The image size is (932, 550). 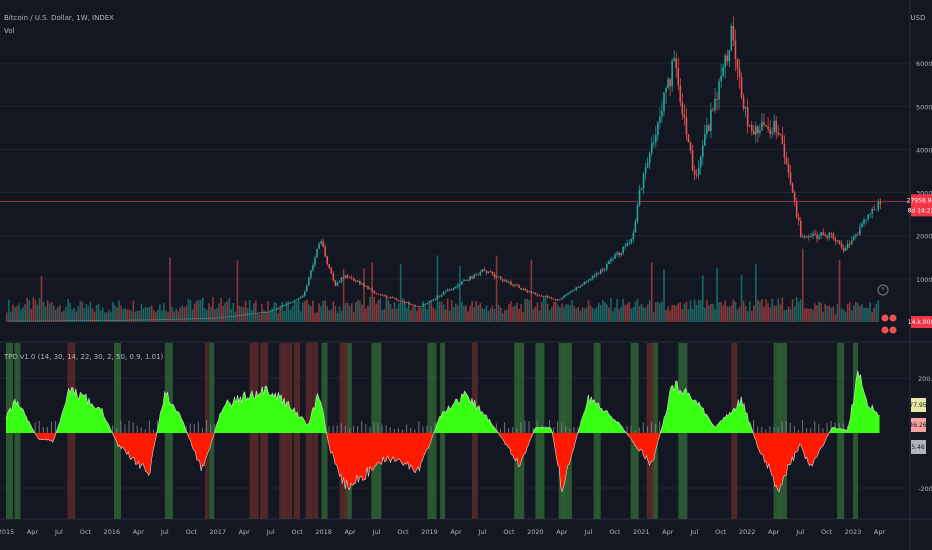 I want to click on symbol-title: Bitcoin / U.S. Dollar, 1W, INDEX, so click(x=59, y=18).